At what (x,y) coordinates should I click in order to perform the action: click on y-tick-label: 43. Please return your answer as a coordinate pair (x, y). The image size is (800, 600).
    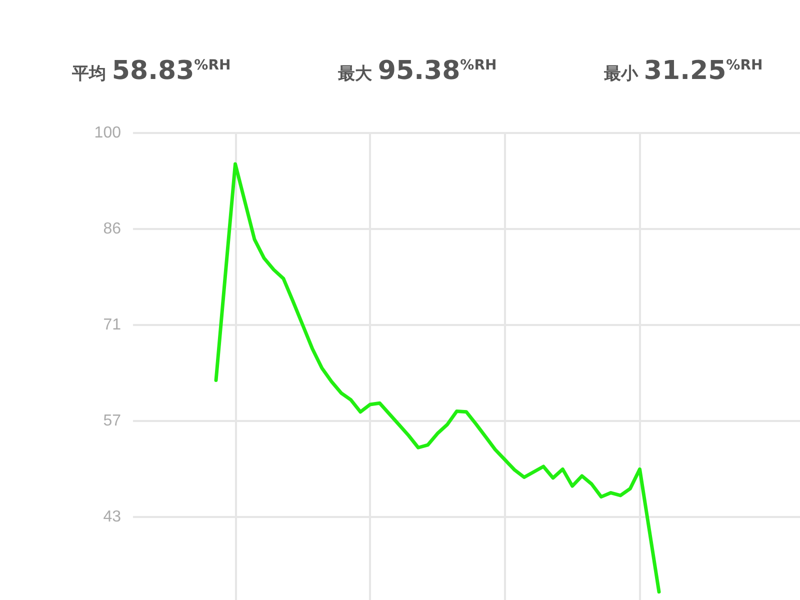
    Looking at the image, I should click on (112, 517).